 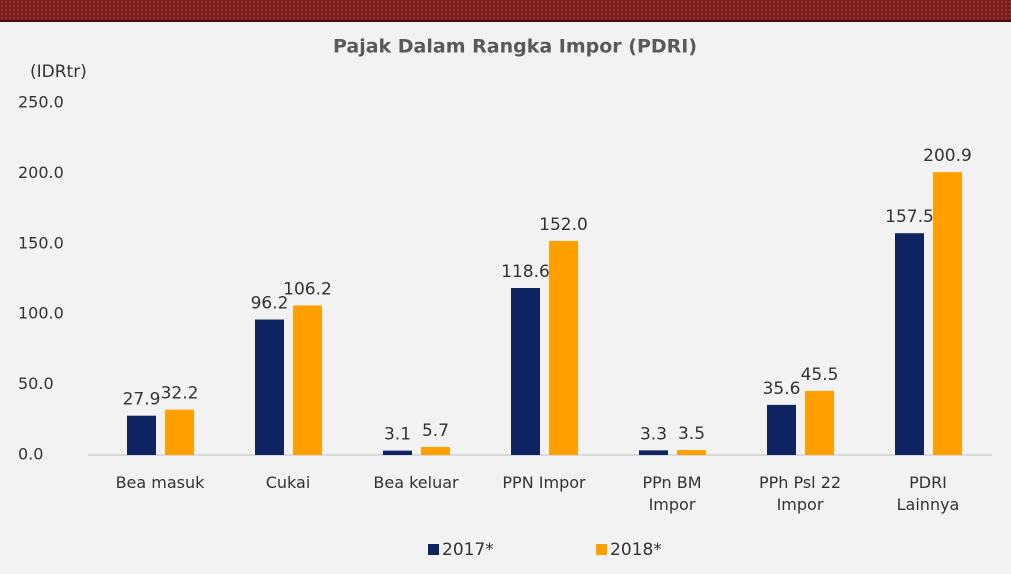 I want to click on x-tick-label: PPh Psl 22 Impor, so click(x=800, y=493).